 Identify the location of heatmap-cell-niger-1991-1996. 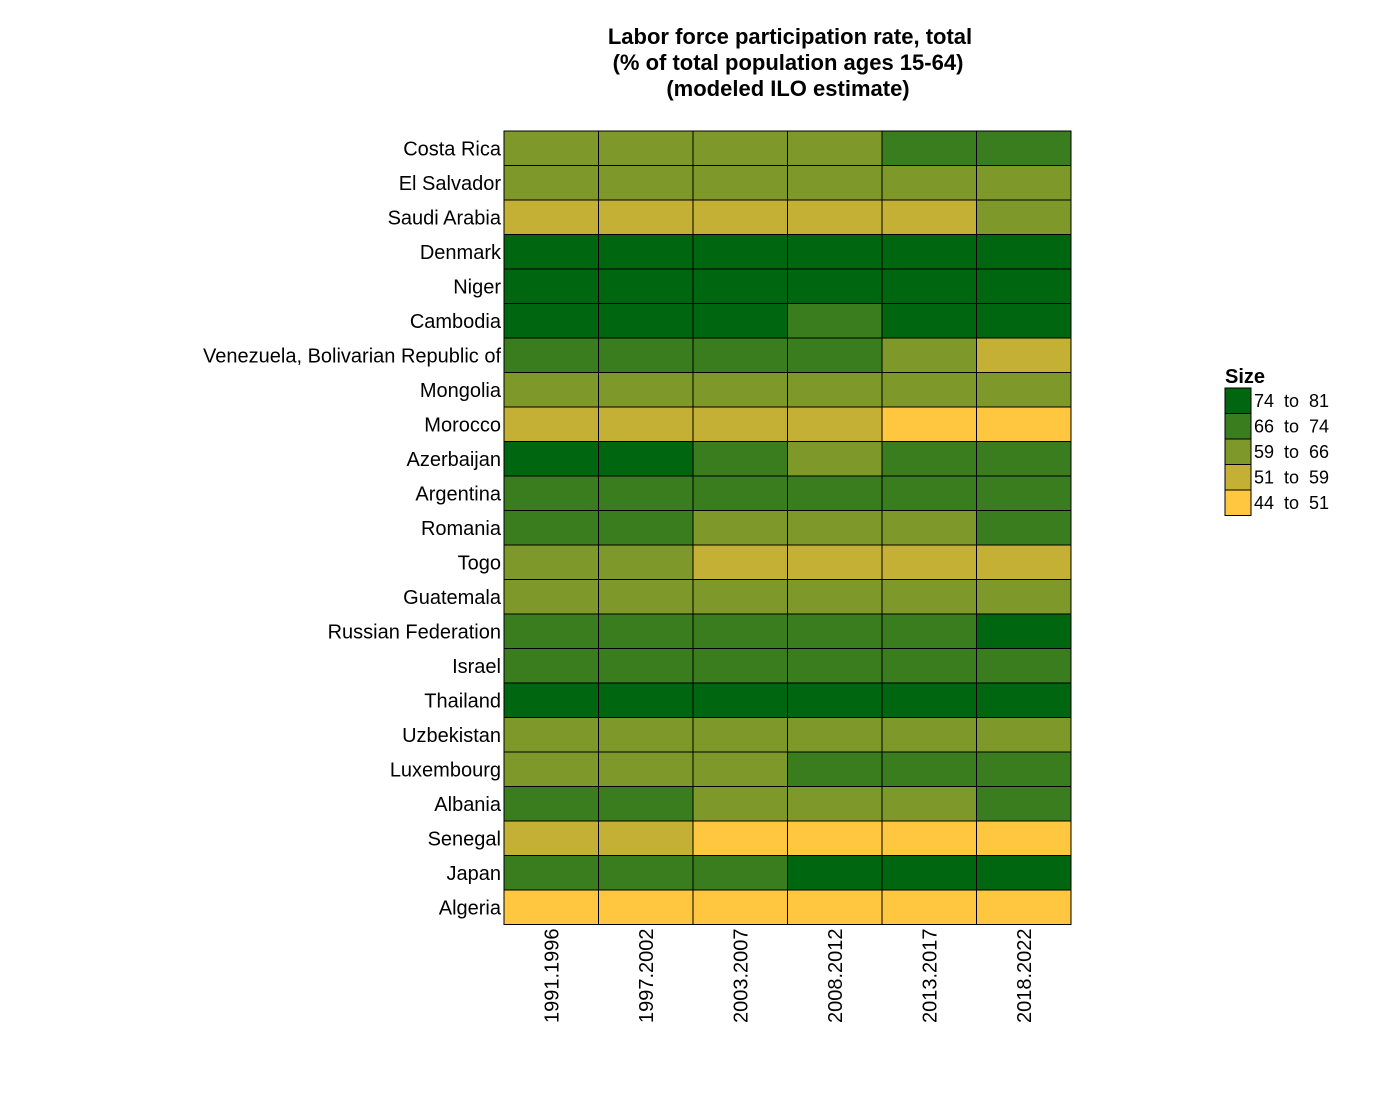
(551, 286).